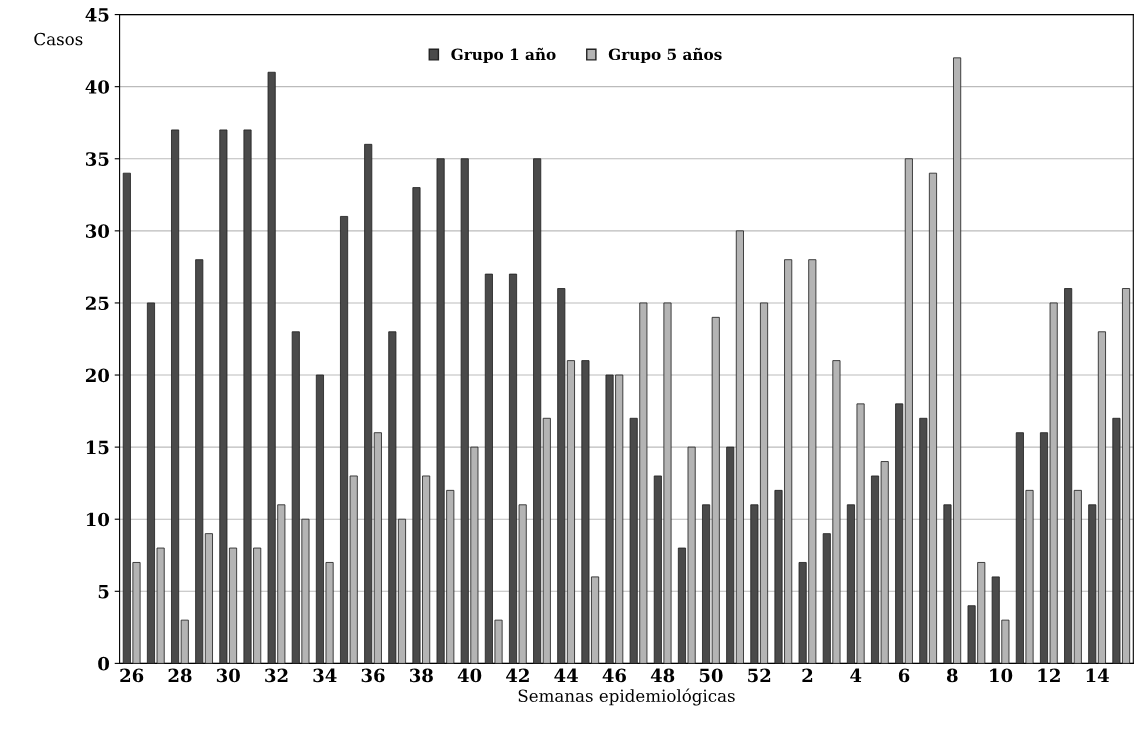 This screenshot has height=729, width=1139. I want to click on x-tick-label: 42, so click(517, 675).